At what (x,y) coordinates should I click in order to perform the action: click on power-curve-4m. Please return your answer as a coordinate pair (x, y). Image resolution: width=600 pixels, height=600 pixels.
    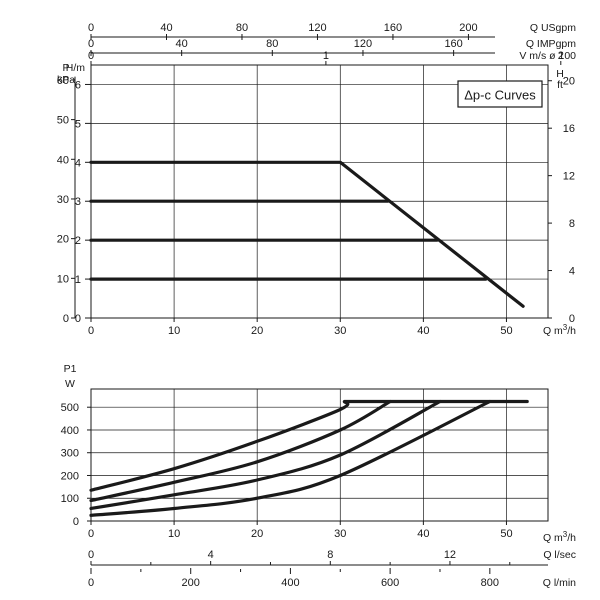
    Looking at the image, I should click on (309, 445).